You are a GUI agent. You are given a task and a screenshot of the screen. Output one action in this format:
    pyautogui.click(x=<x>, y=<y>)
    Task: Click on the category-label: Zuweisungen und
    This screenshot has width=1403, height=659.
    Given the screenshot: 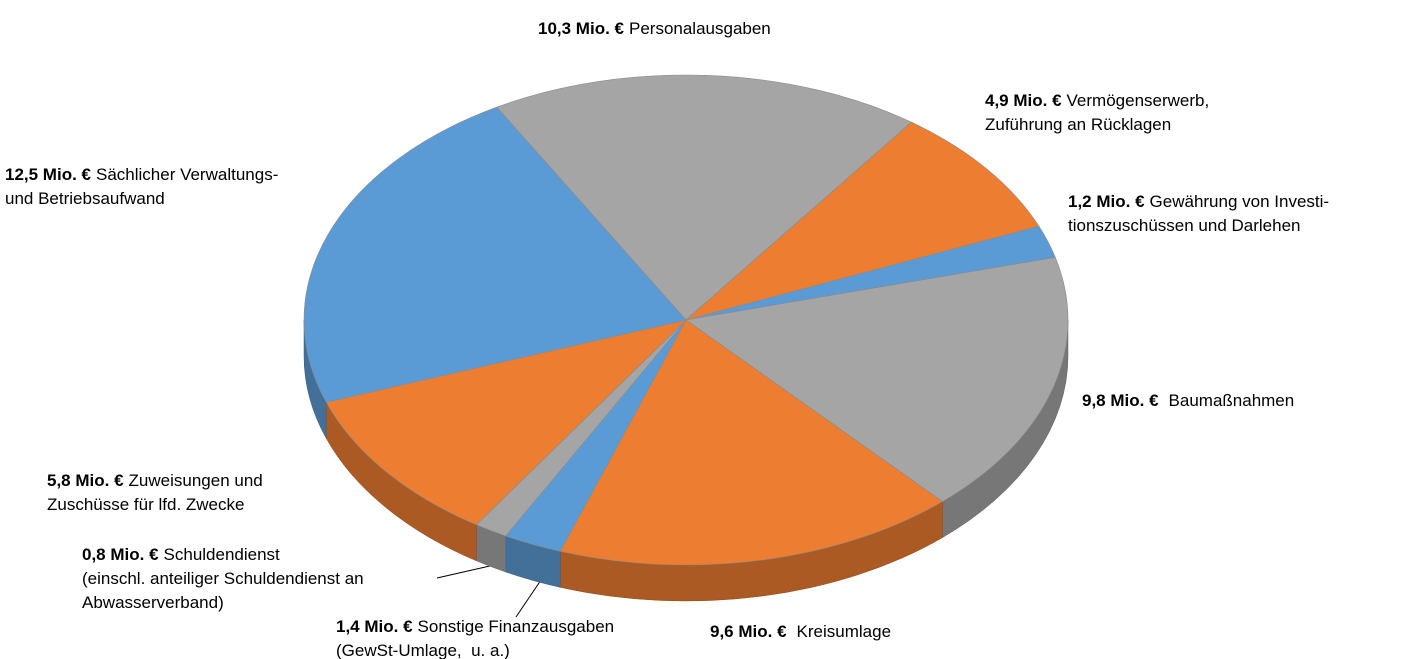 What is the action you would take?
    pyautogui.click(x=196, y=480)
    